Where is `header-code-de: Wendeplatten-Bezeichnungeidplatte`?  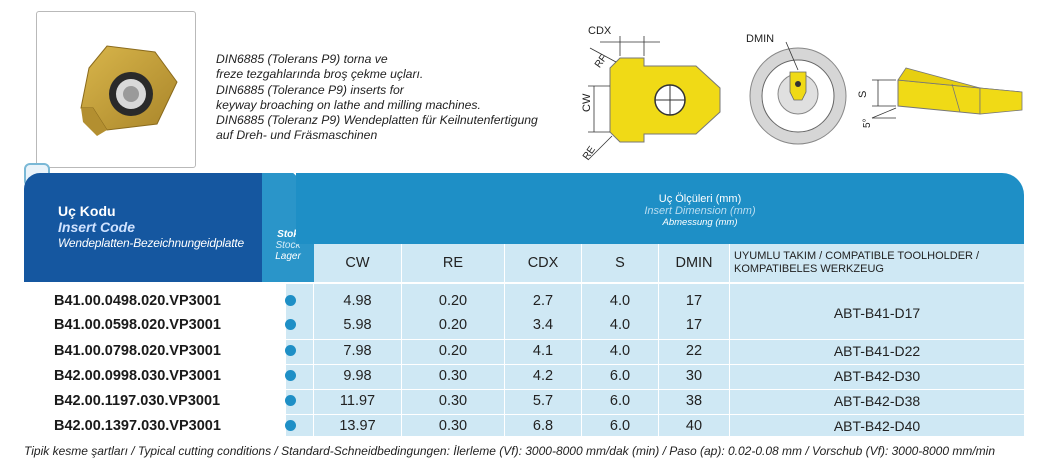
header-code-de: Wendeplatten-Bezeichnungeidplatte is located at coordinates (151, 243).